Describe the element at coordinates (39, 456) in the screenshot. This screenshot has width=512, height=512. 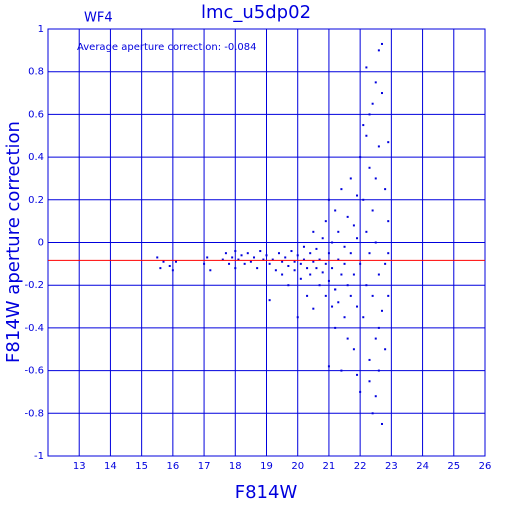
I see `y-tick-label: -1` at that location.